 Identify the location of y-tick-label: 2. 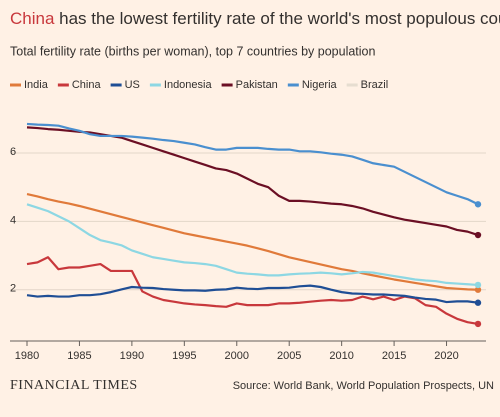
(13, 289).